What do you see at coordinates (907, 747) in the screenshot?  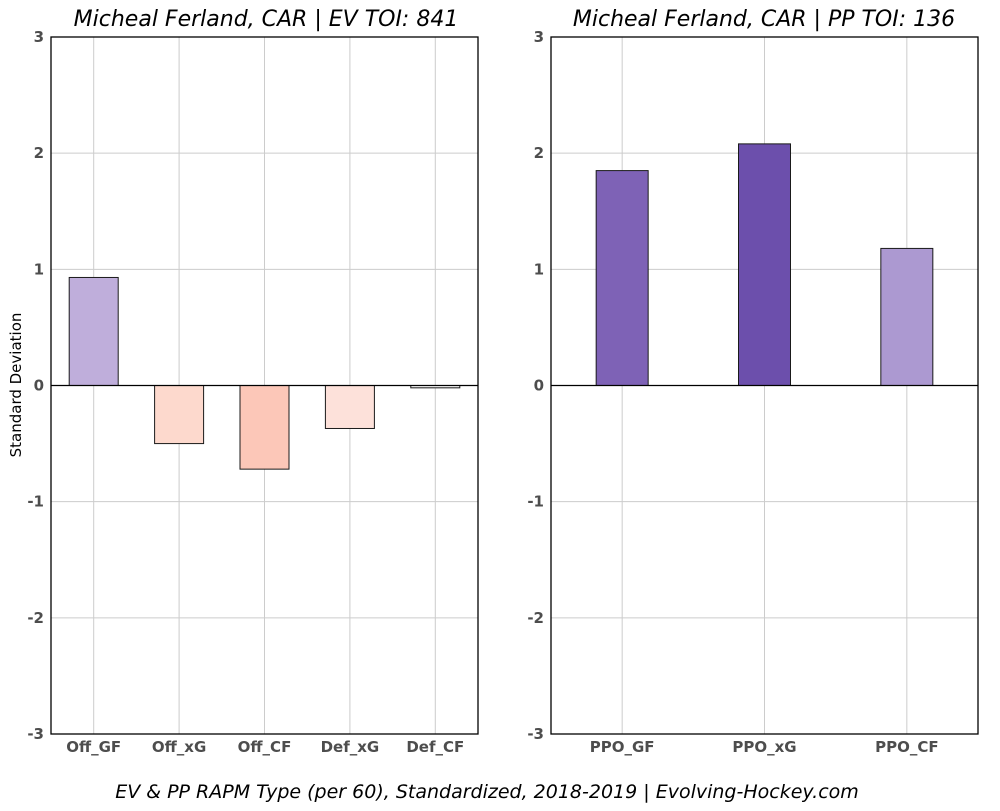 I see `x-tick-label: PPO_CF` at bounding box center [907, 747].